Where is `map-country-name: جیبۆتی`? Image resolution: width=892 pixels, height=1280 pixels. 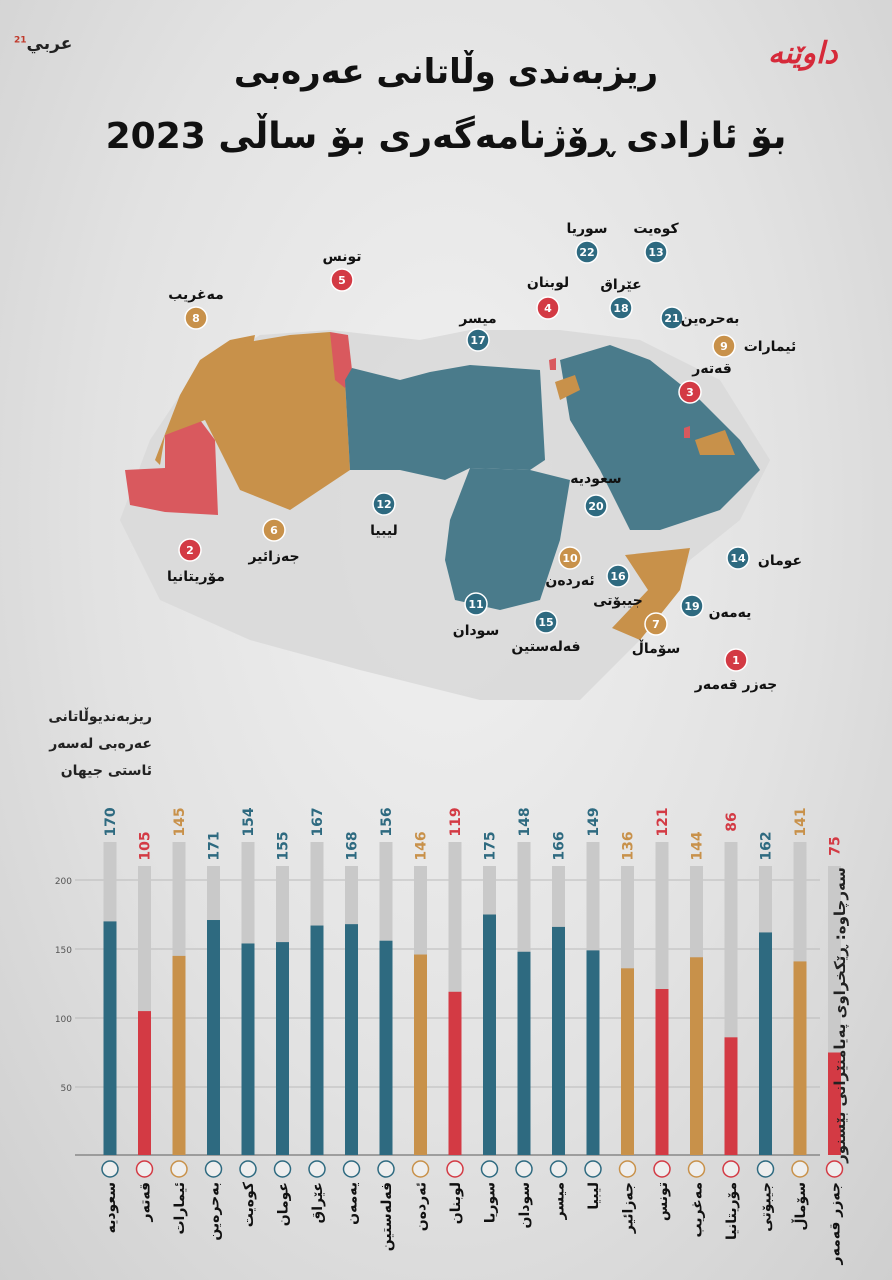
map-country-name: جیبۆتی is located at coordinates (618, 601).